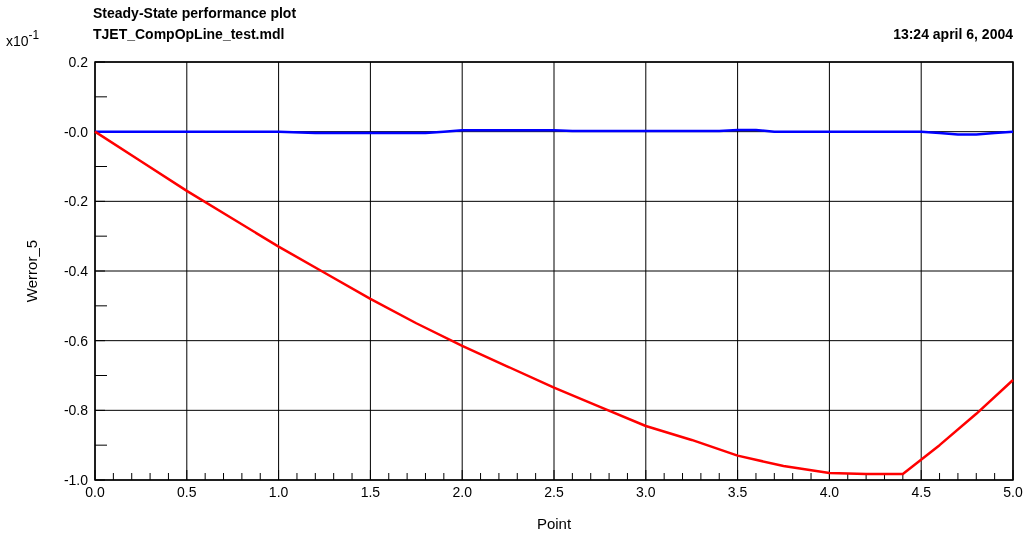 The width and height of the screenshot is (1031, 537). What do you see at coordinates (76, 410) in the screenshot?
I see `y-tick-label: -0.8` at bounding box center [76, 410].